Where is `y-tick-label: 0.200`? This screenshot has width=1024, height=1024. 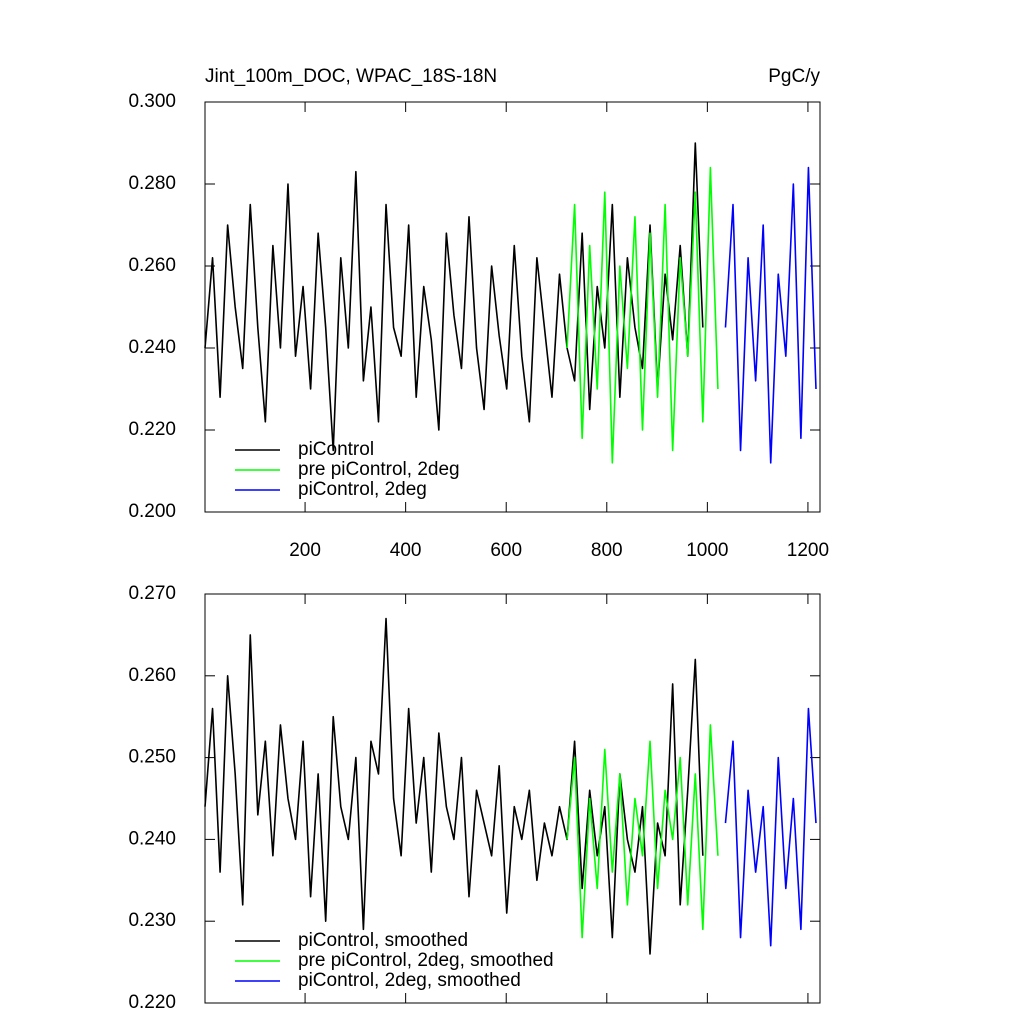
y-tick-label: 0.200 is located at coordinates (152, 511).